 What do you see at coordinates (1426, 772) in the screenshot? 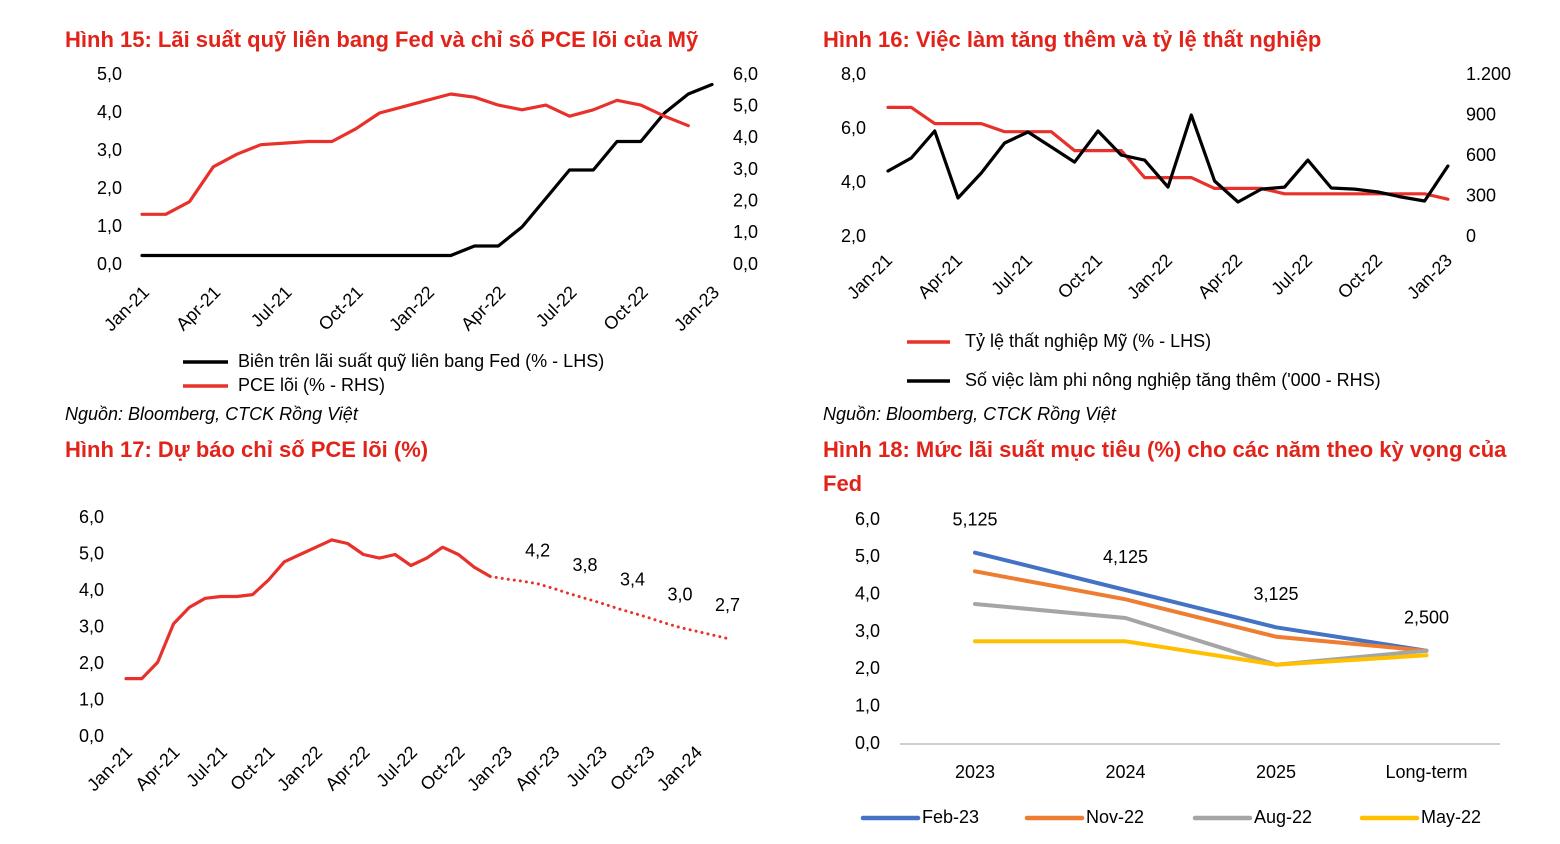
I see `x-tick-label: Long-term` at bounding box center [1426, 772].